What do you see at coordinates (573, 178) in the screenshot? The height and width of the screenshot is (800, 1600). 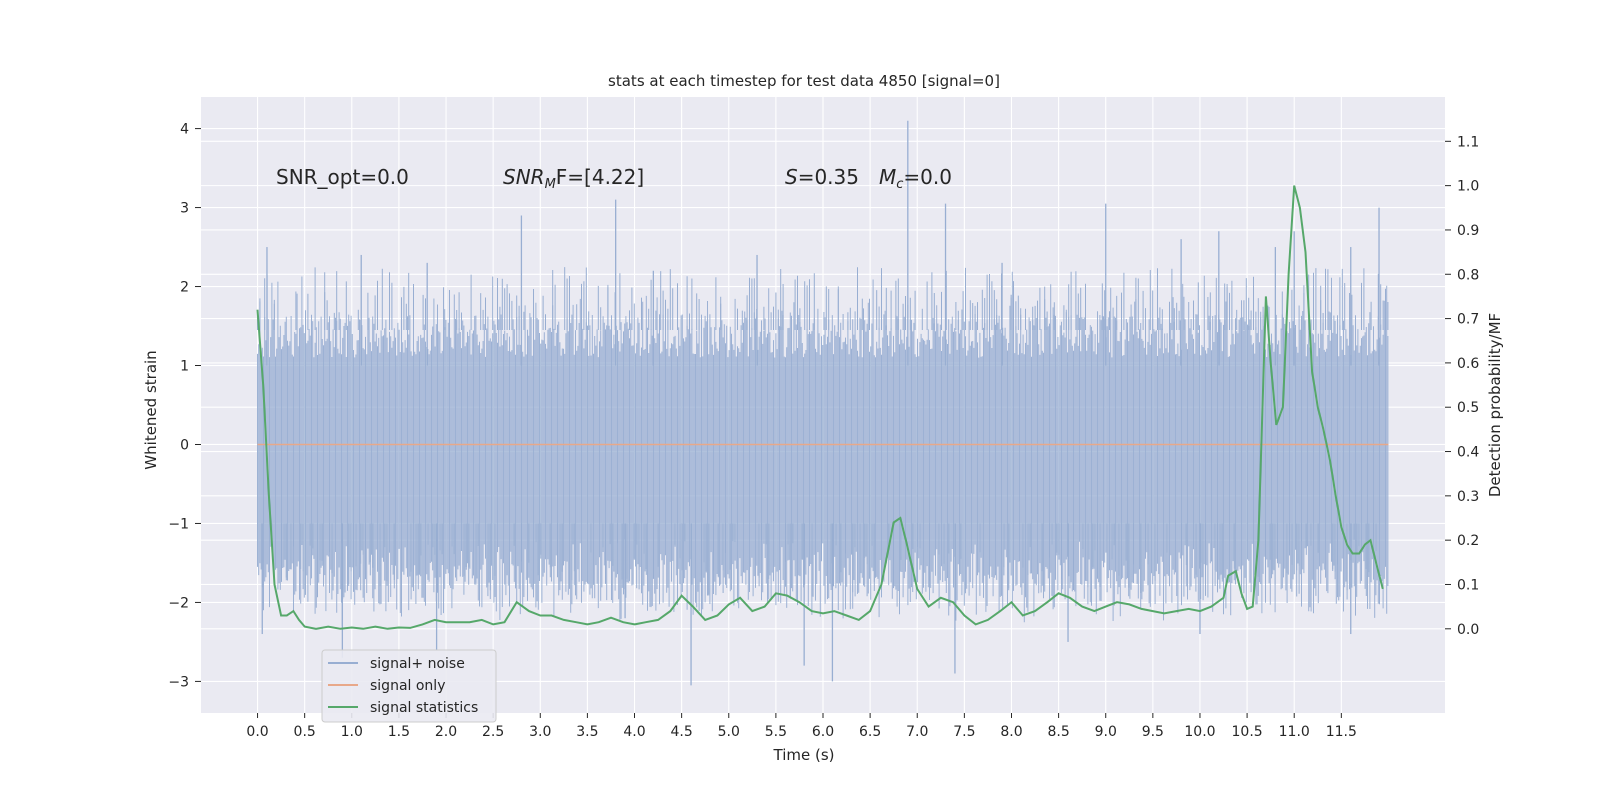 I see `annotation-snr-mf: SNRMF=[4.22]` at bounding box center [573, 178].